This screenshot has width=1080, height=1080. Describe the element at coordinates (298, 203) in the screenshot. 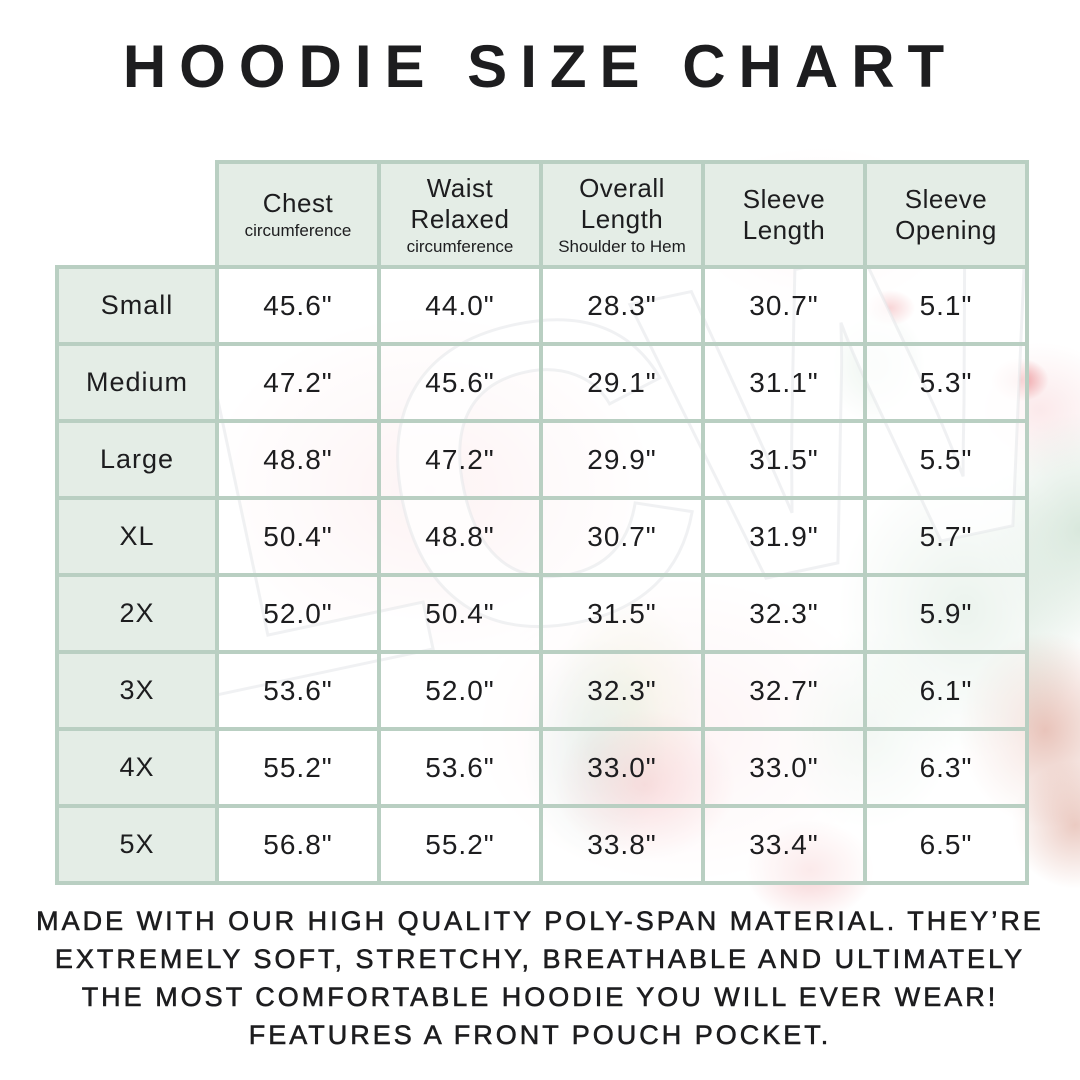

I see `column-title: Chest` at that location.